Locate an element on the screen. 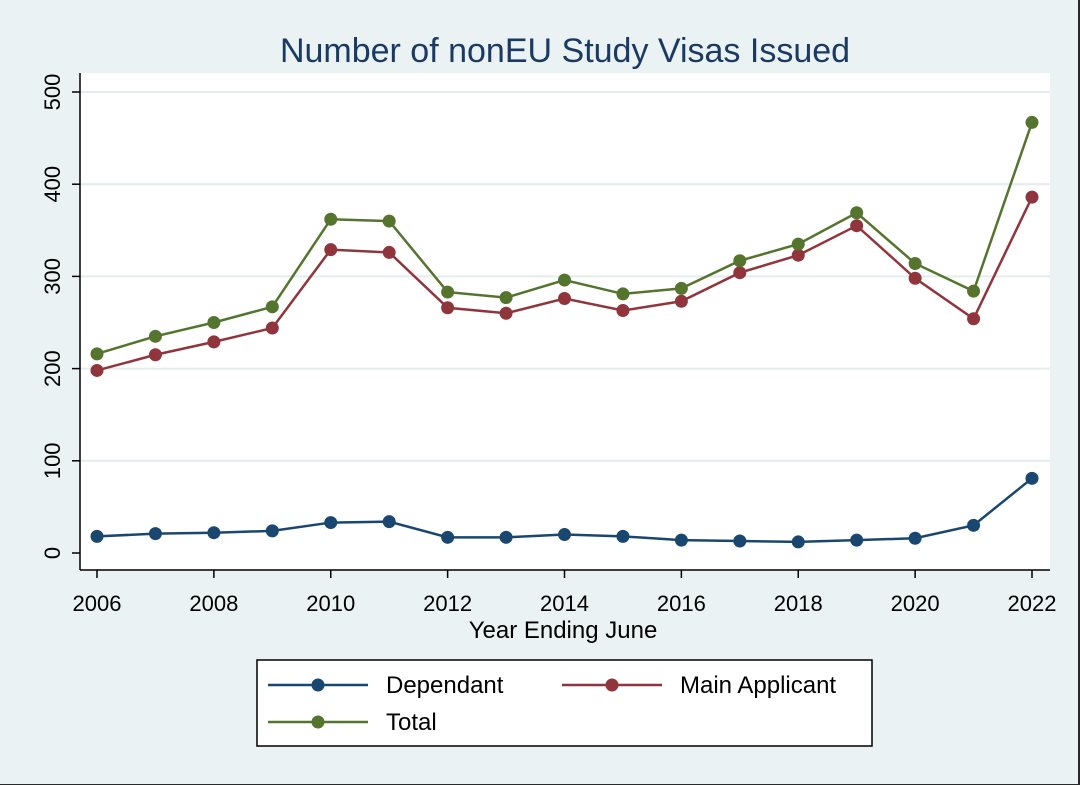  legend-marker-total is located at coordinates (318, 722).